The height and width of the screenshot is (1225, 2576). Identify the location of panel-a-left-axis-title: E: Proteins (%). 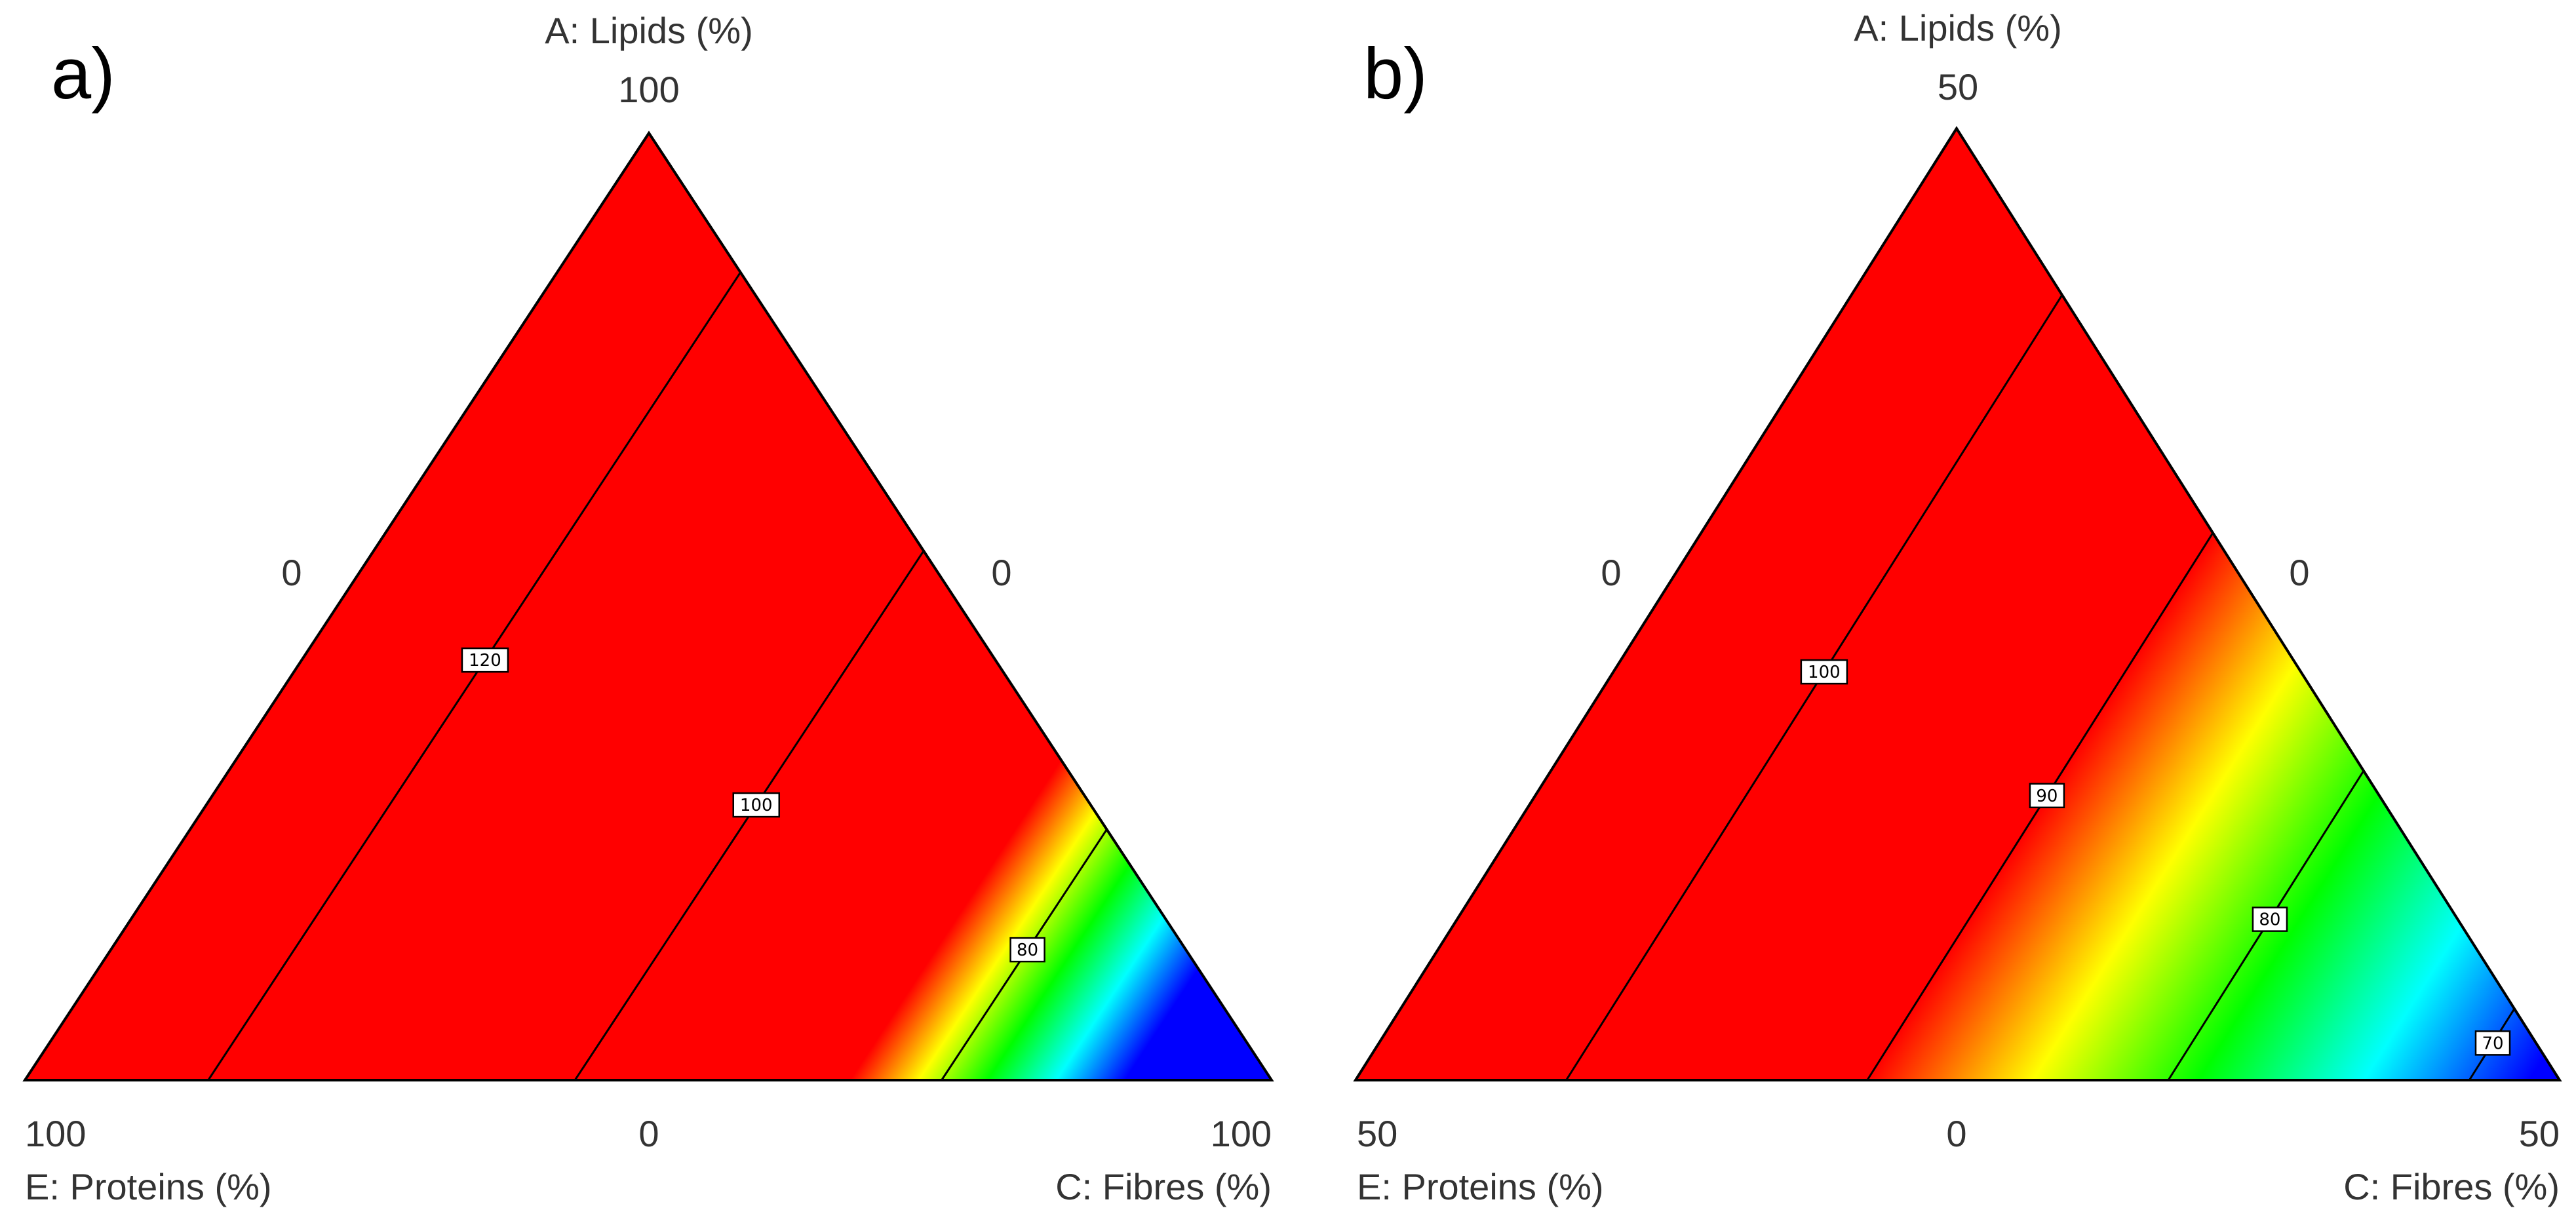
(148, 1186).